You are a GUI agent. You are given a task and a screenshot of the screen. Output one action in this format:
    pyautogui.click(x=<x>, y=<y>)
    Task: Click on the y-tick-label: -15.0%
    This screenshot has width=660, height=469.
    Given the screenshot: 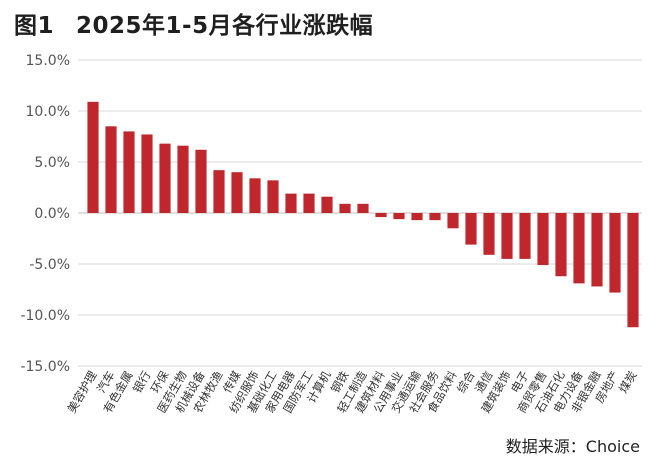 What is the action you would take?
    pyautogui.click(x=45, y=367)
    